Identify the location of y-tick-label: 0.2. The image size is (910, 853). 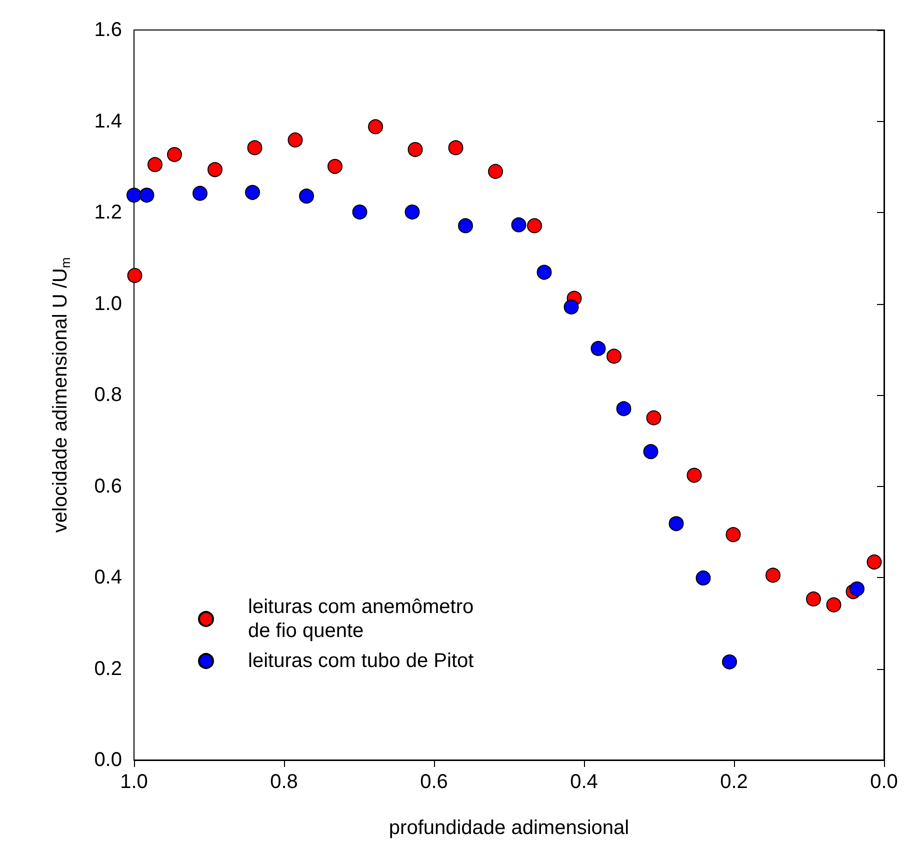
(108, 669).